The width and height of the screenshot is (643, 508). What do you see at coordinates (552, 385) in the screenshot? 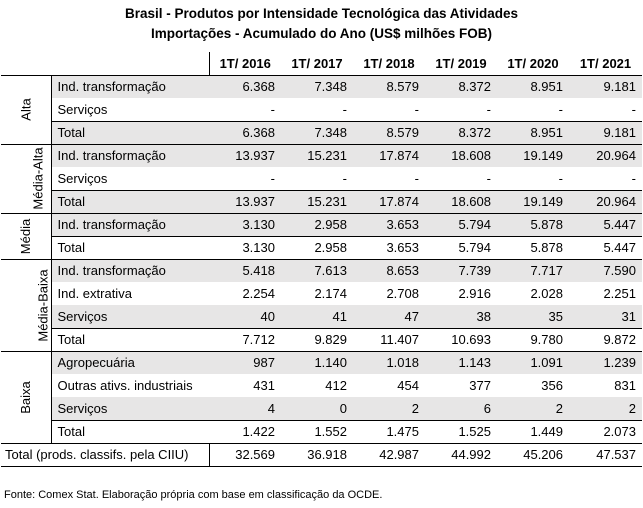
I see `cell-value: 356` at bounding box center [552, 385].